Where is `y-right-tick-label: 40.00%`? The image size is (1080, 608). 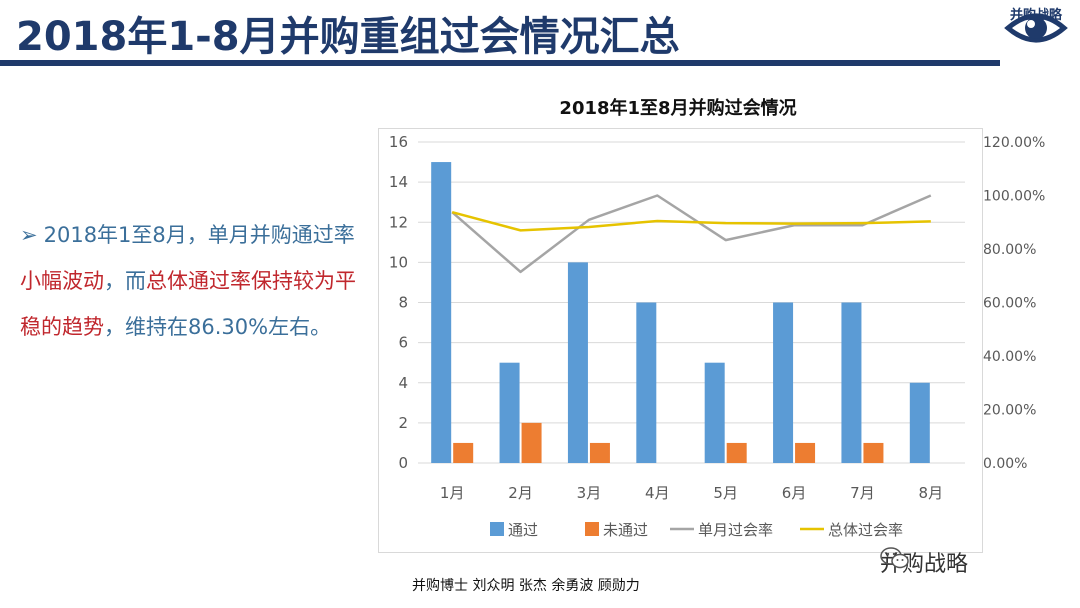 y-right-tick-label: 40.00% is located at coordinates (1009, 357).